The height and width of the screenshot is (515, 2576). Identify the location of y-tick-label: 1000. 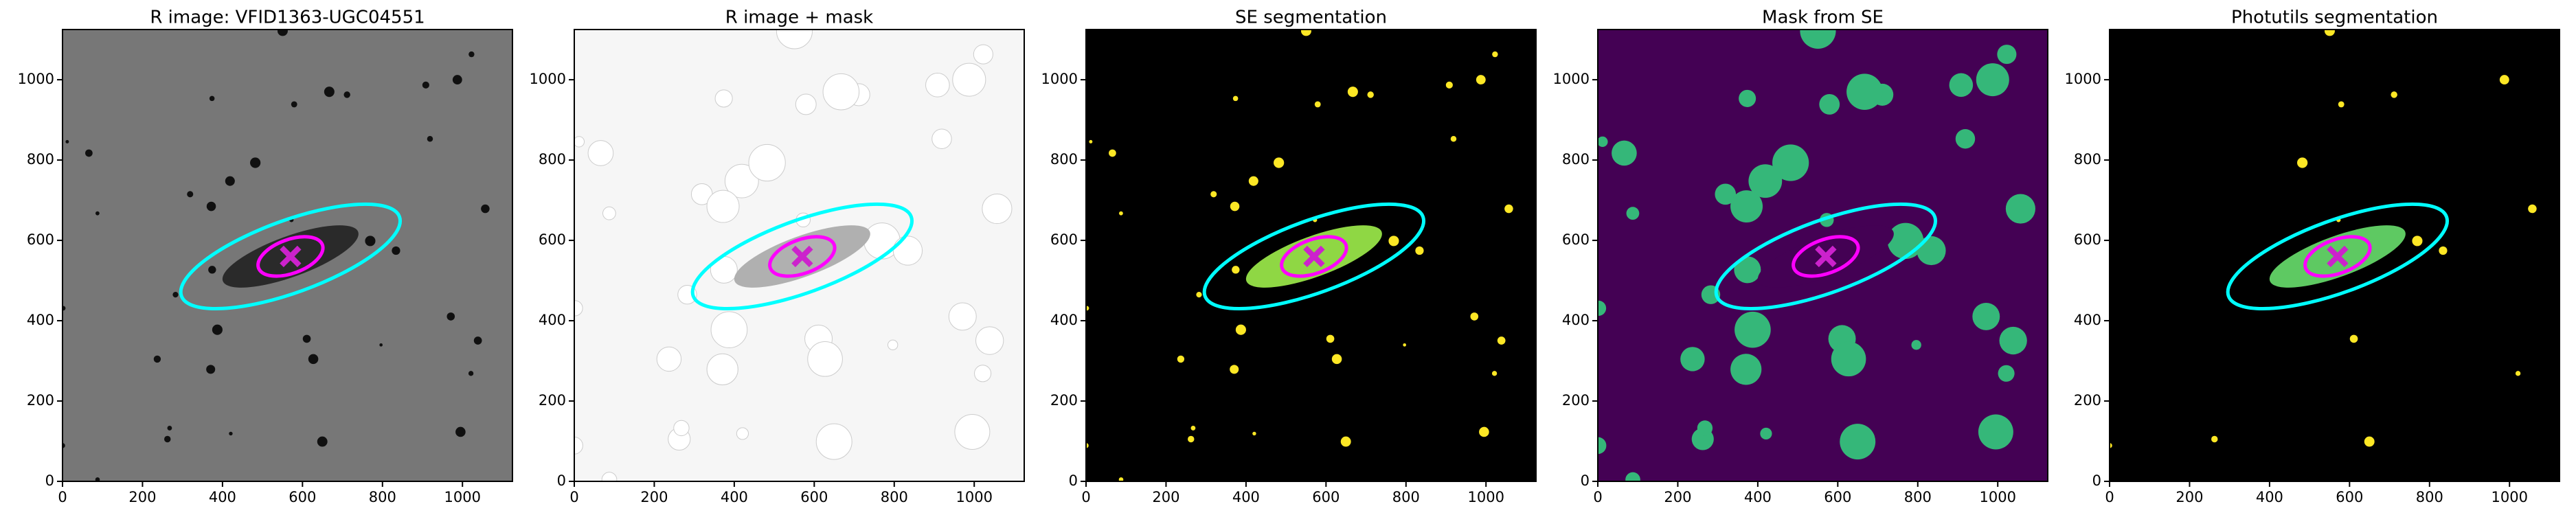
(548, 79).